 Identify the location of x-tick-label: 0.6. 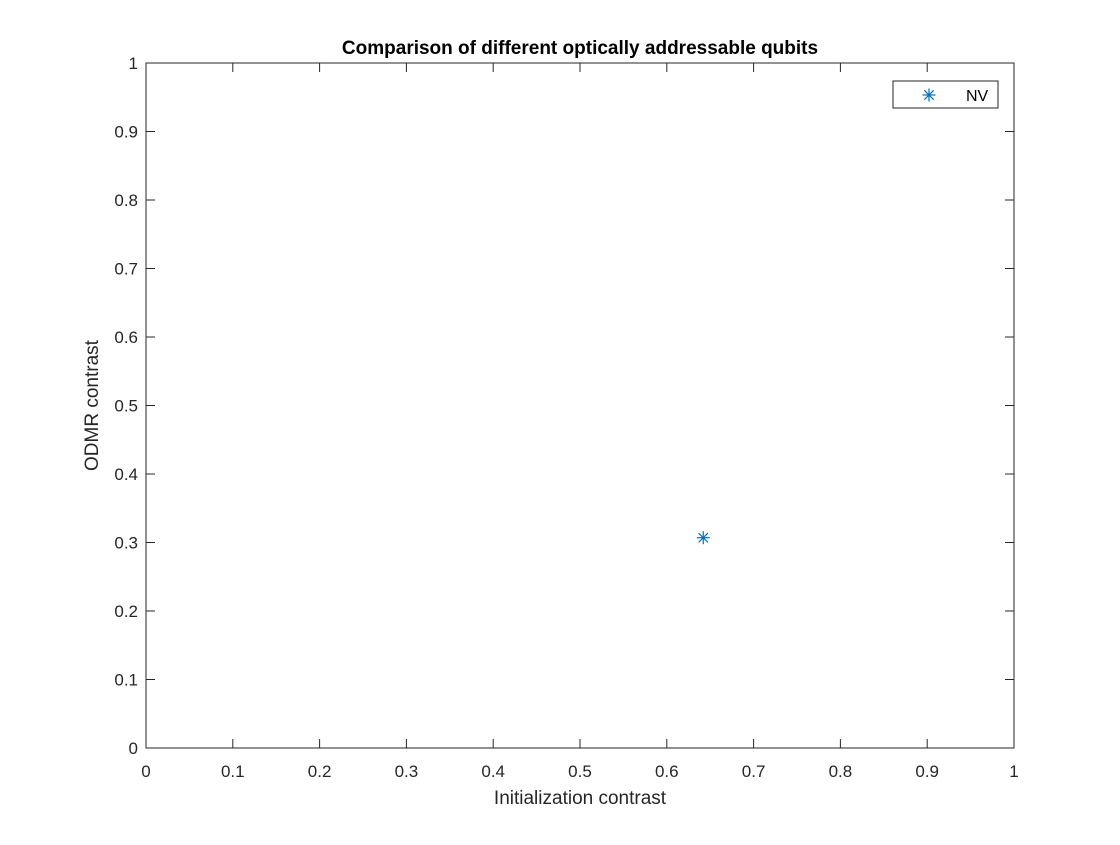
(667, 771).